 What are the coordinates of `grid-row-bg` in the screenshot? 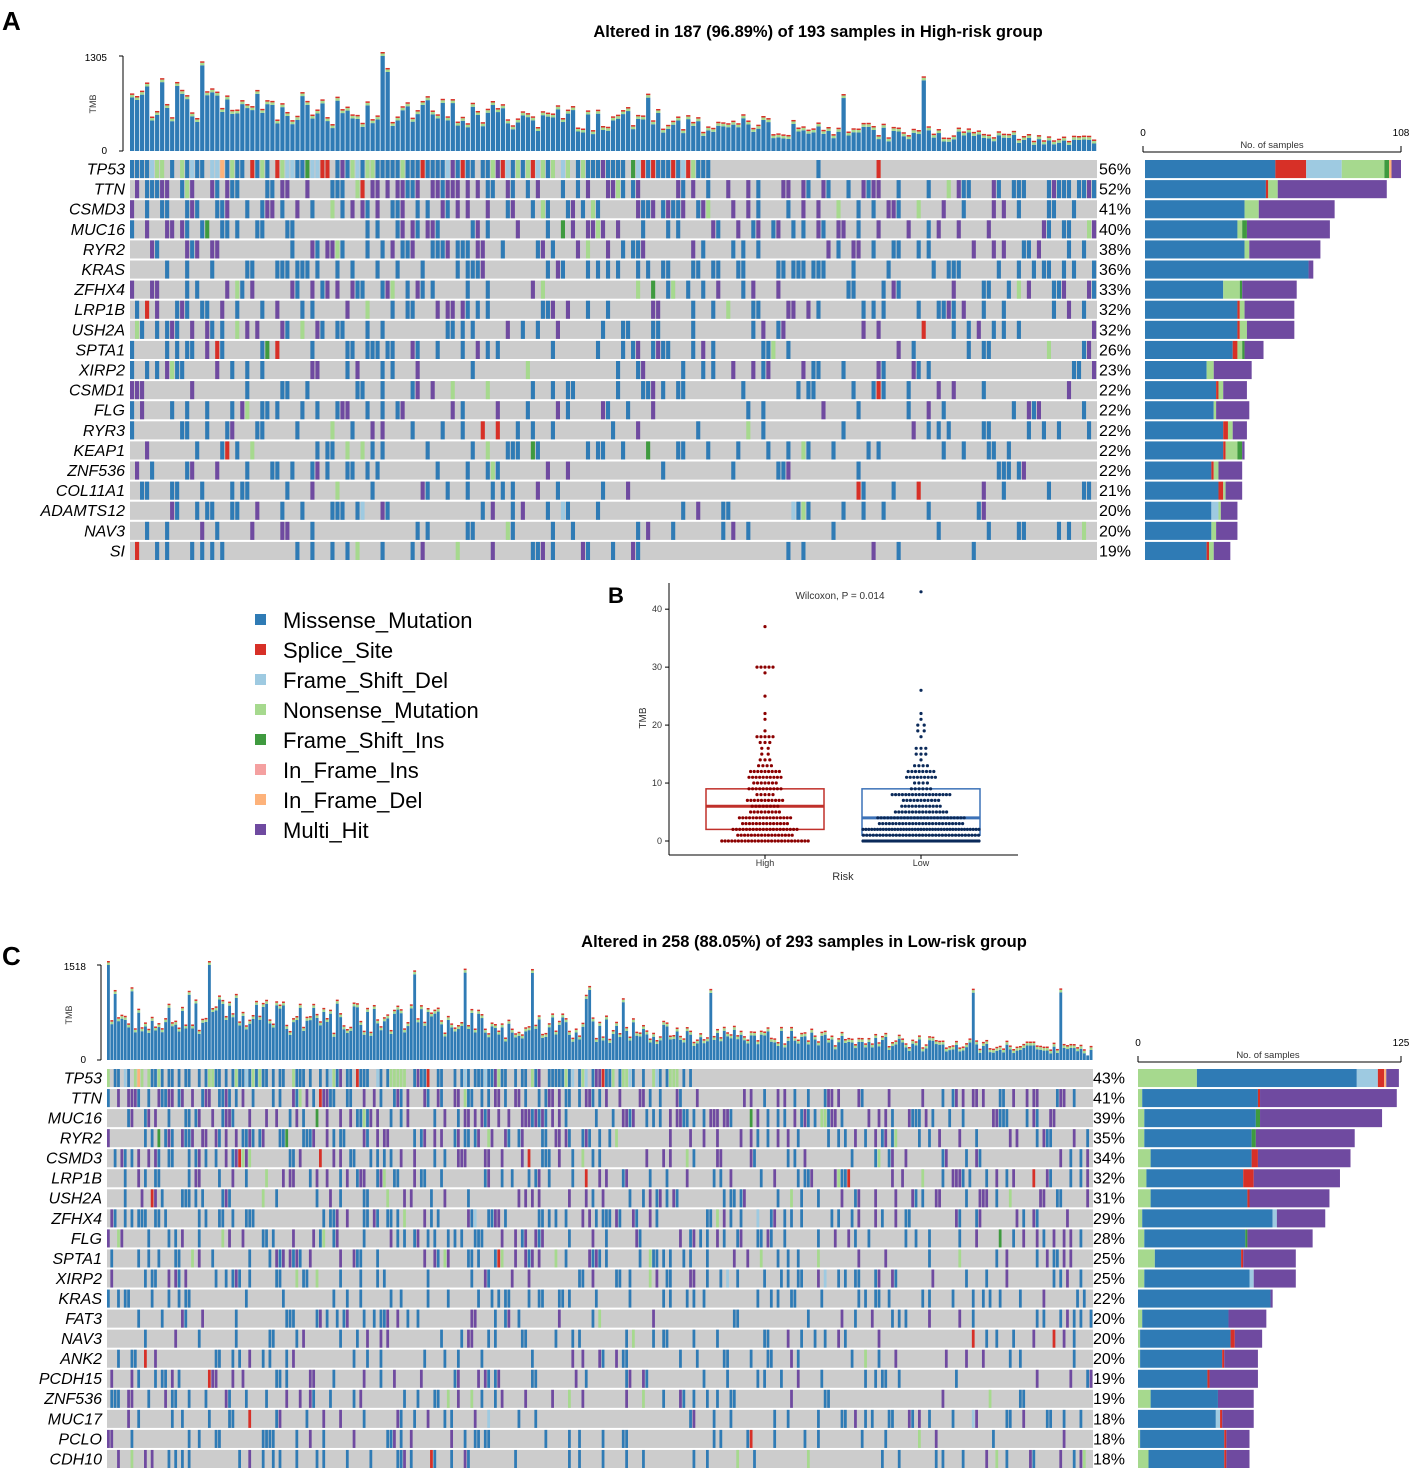 It's located at (600, 1198).